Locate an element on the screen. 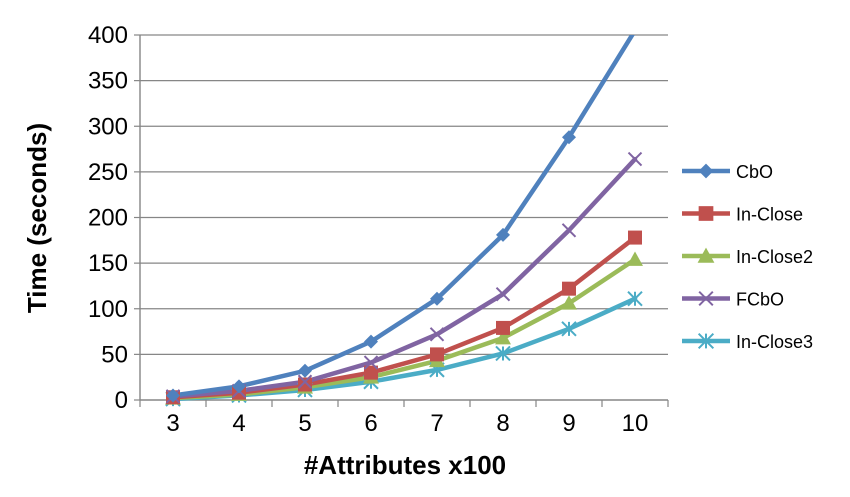 The height and width of the screenshot is (497, 850). legend-marker-cbo is located at coordinates (706, 171).